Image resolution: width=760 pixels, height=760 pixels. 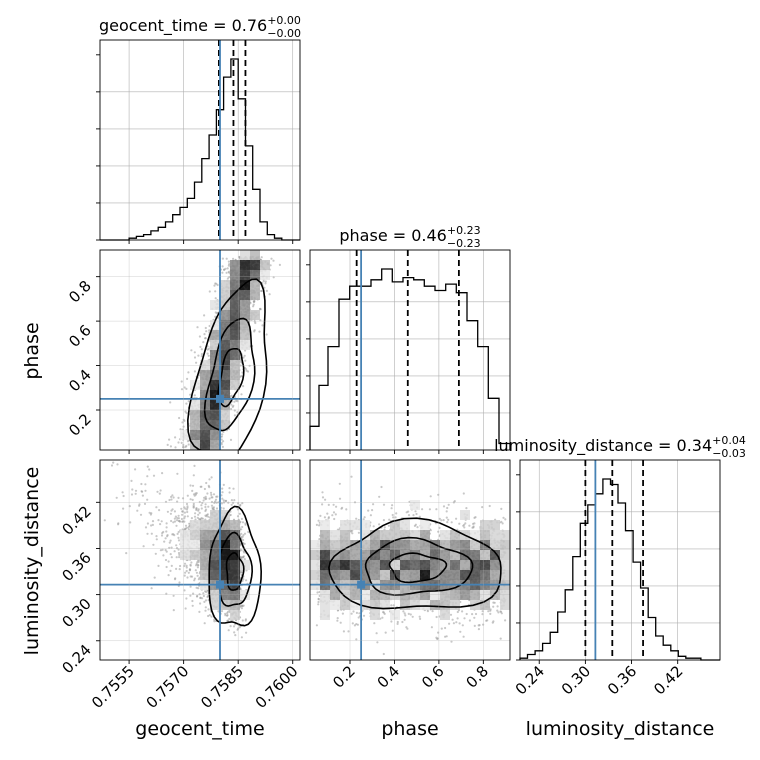 What do you see at coordinates (220, 584) in the screenshot?
I see `truth-marker` at bounding box center [220, 584].